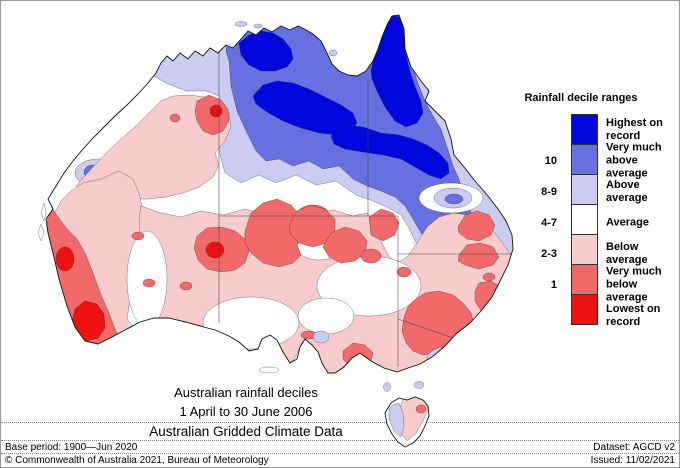  I want to click on region-average-pocket-qld, so click(451, 198).